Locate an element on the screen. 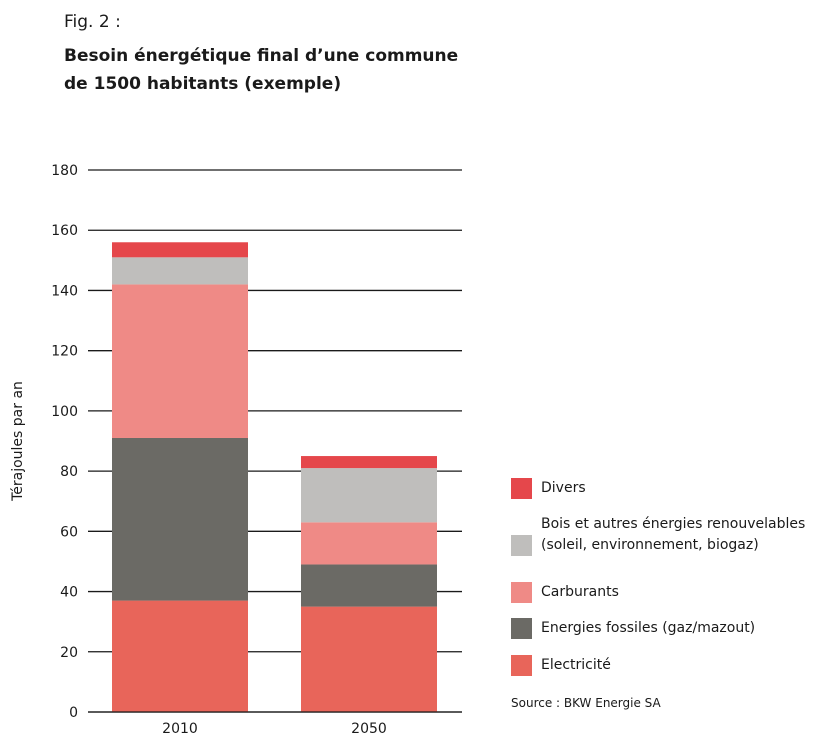  legend-label-divers: Divers is located at coordinates (563, 488).